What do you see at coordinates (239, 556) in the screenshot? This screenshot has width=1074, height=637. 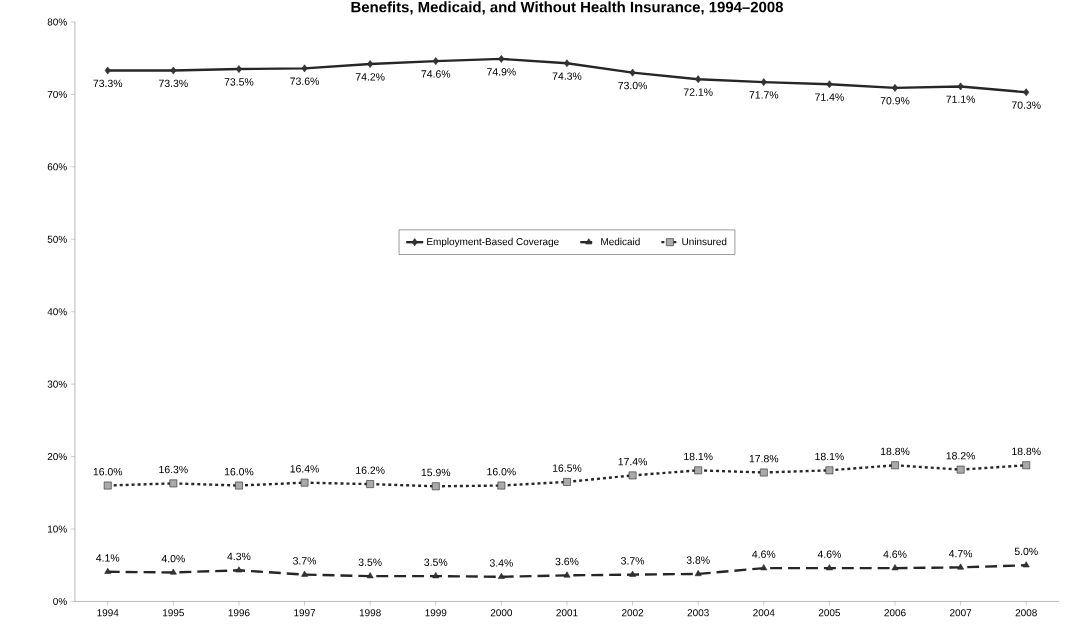 I see `data-label: 4.3%` at bounding box center [239, 556].